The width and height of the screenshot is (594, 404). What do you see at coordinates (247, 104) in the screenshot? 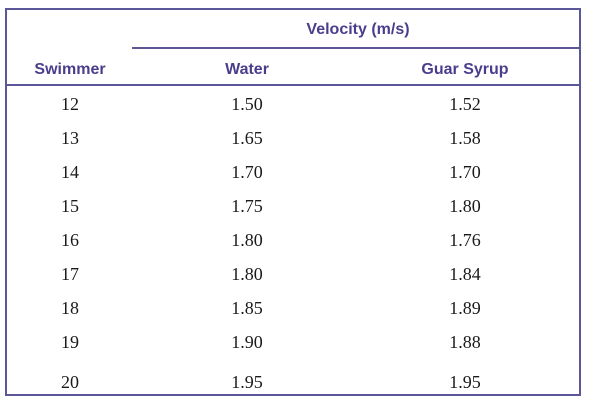
I see `water-velocity-cell: 1.50` at bounding box center [247, 104].